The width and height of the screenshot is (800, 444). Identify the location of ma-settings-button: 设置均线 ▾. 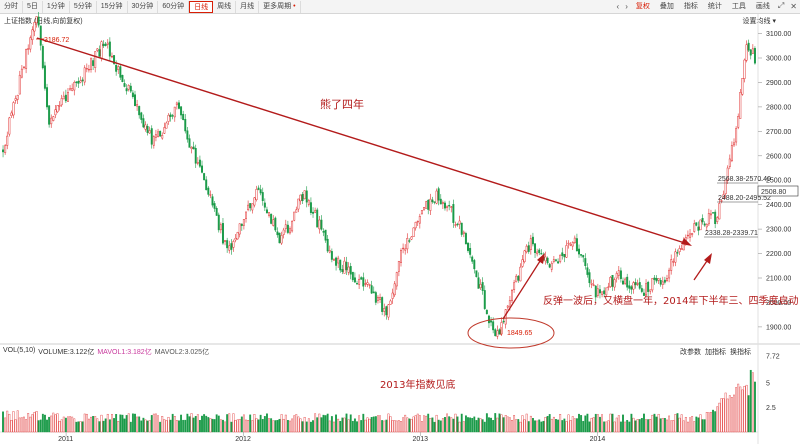
(759, 21).